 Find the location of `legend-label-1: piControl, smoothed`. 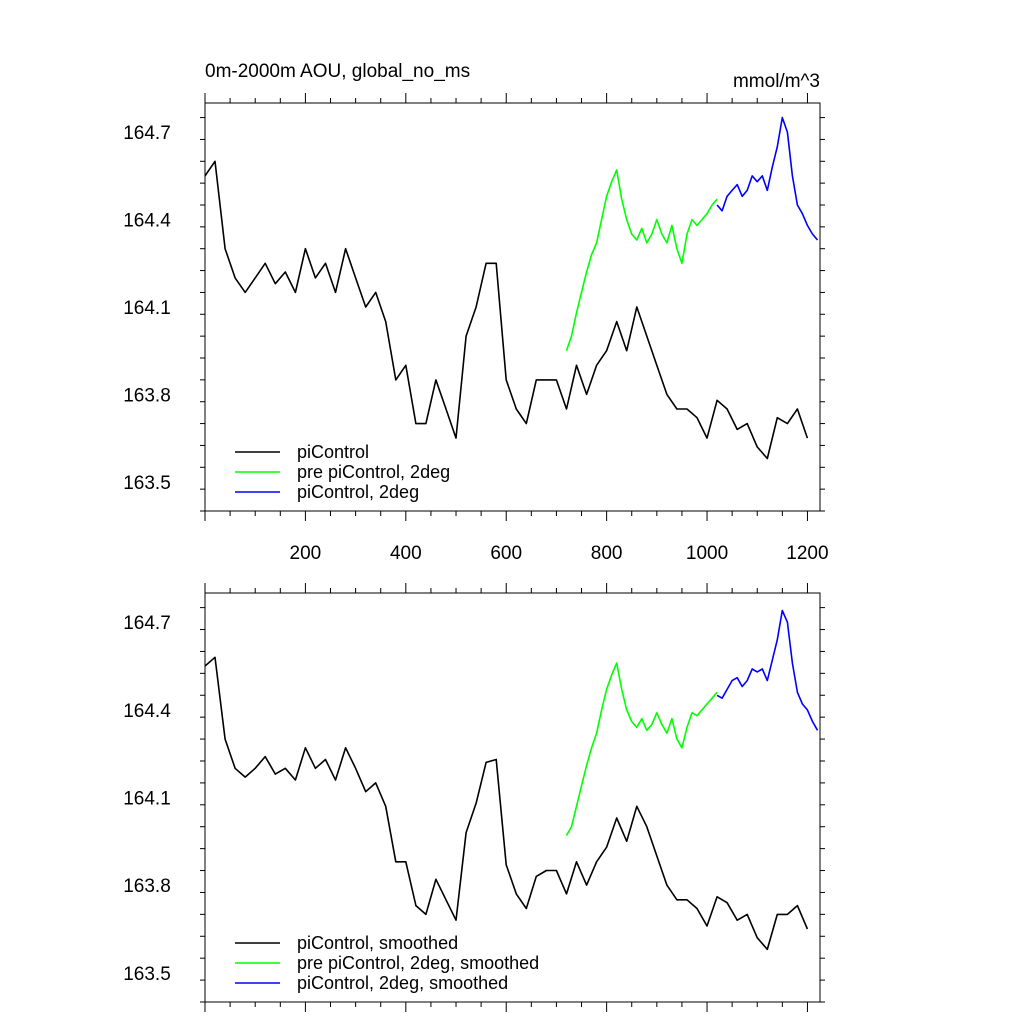

legend-label-1: piControl, smoothed is located at coordinates (377, 943).